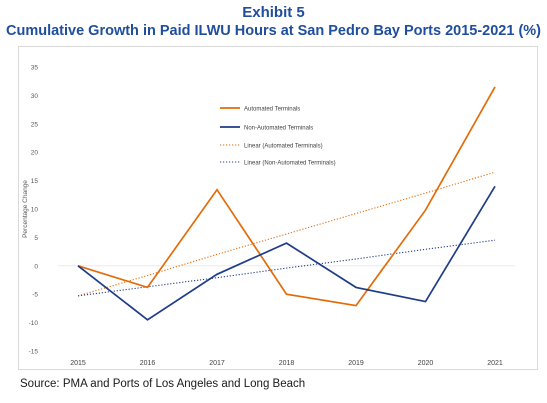 This screenshot has height=403, width=547. What do you see at coordinates (78, 363) in the screenshot?
I see `x-tick-label: 2015` at bounding box center [78, 363].